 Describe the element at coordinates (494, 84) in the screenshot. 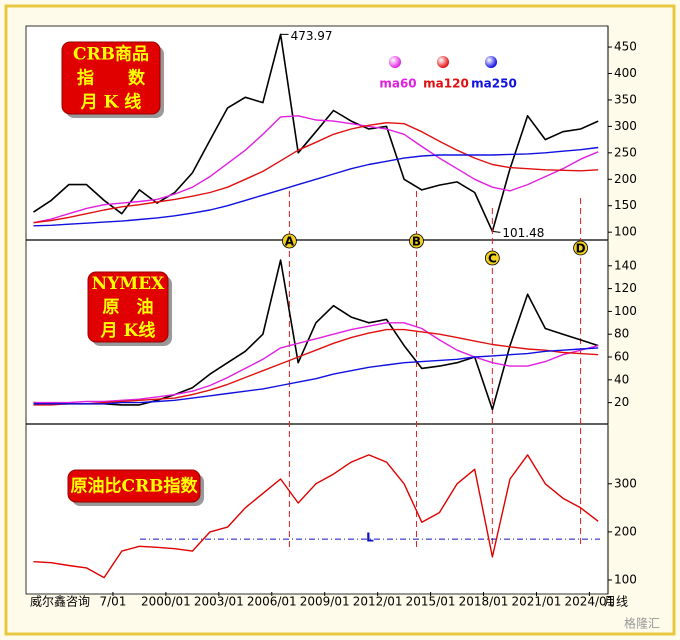

I see `legend-label: ma250` at that location.